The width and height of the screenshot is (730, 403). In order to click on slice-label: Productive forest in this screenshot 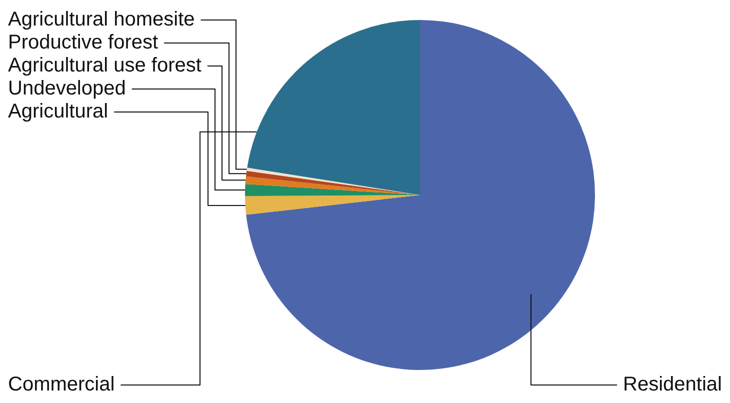, I will do `click(83, 43)`.